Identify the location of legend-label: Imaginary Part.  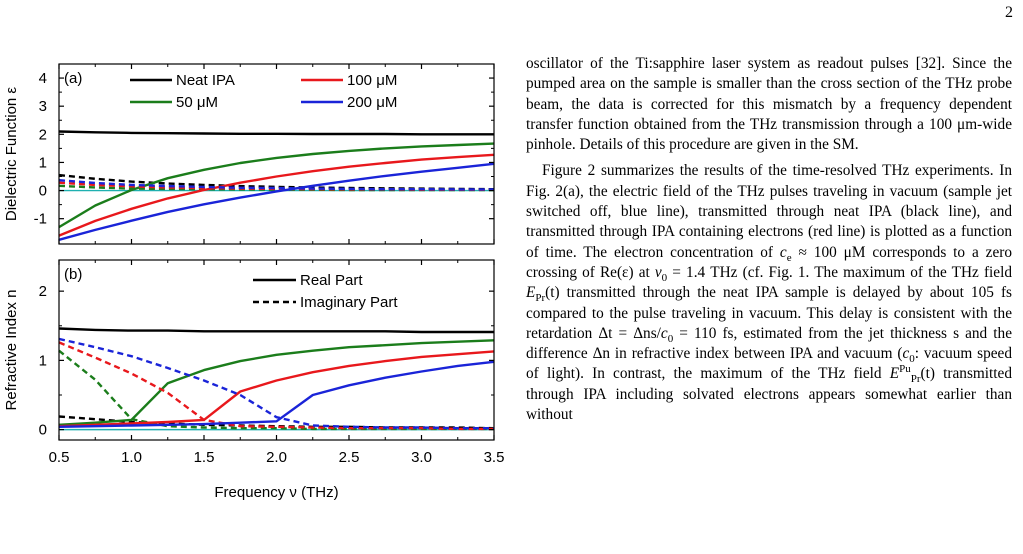
(349, 302).